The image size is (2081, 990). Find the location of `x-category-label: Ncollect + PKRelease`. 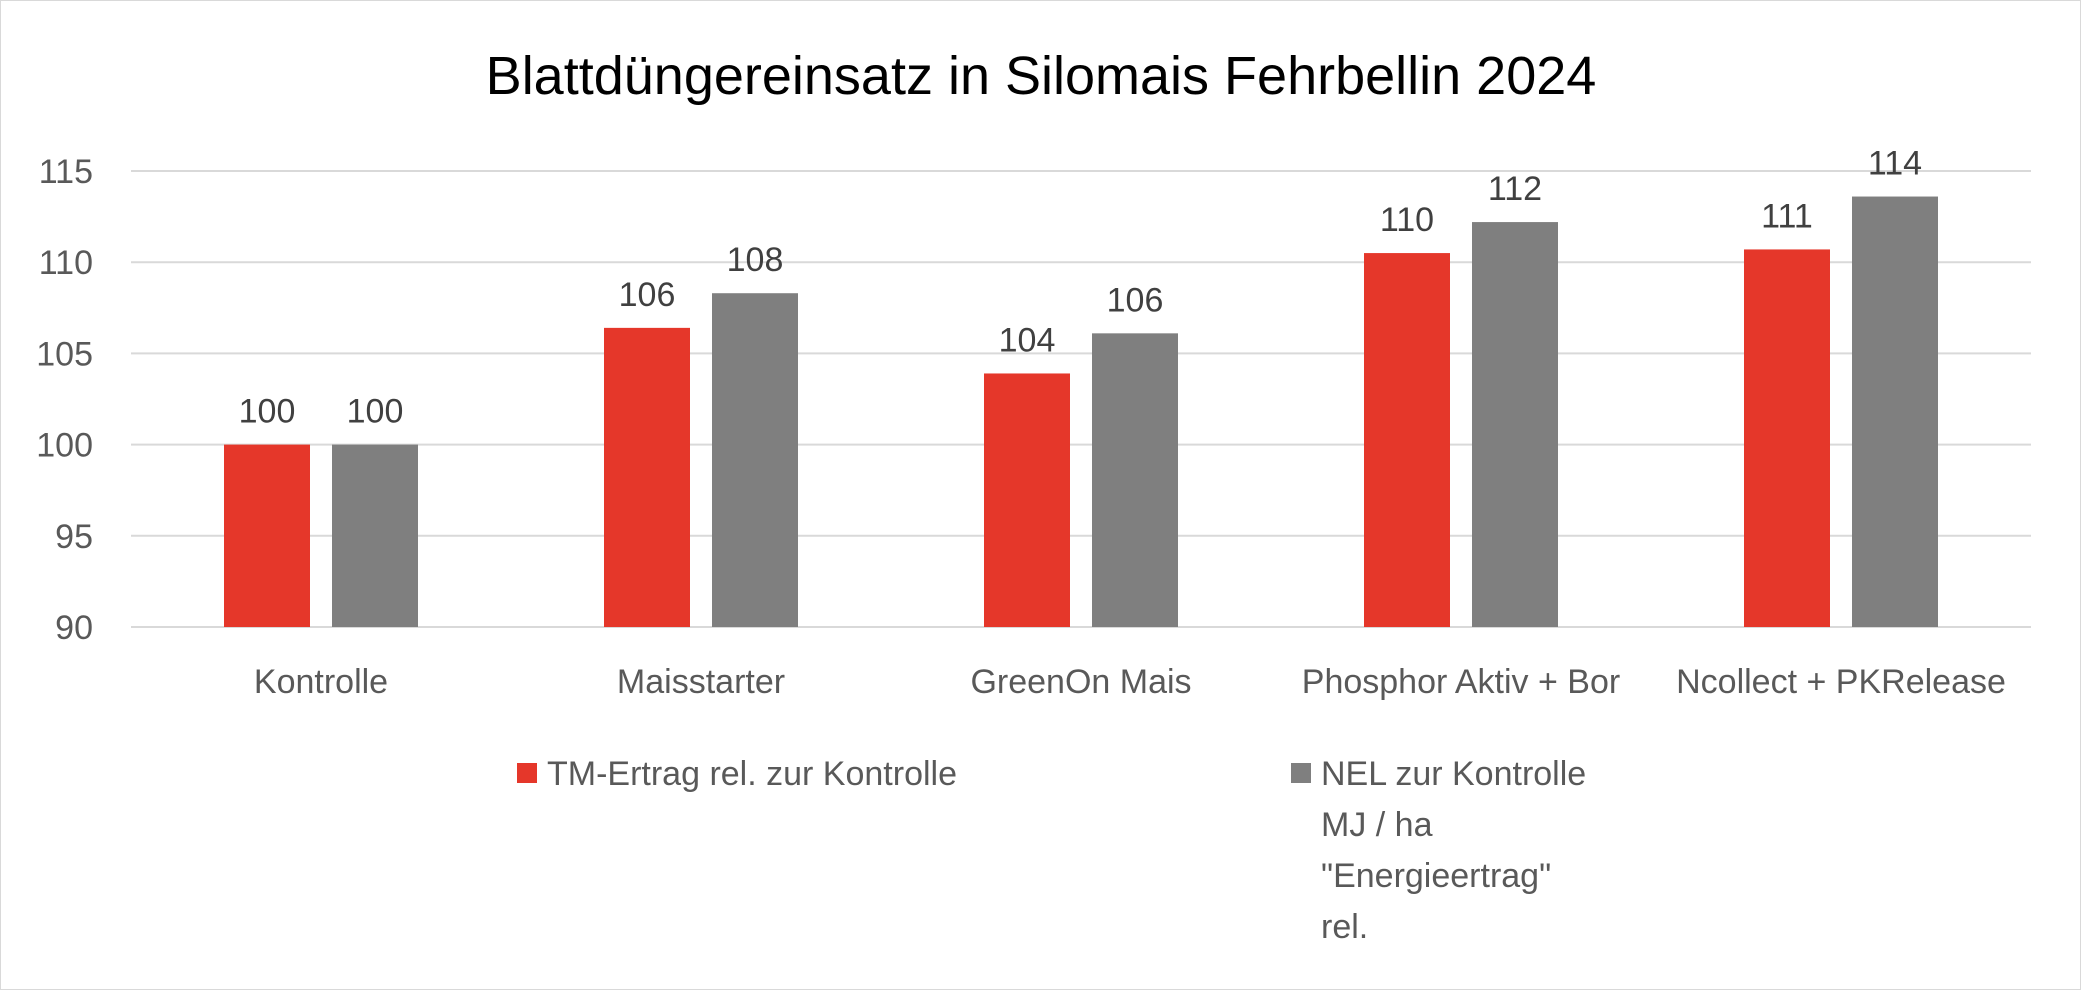

x-category-label: Ncollect + PKRelease is located at coordinates (1841, 682).